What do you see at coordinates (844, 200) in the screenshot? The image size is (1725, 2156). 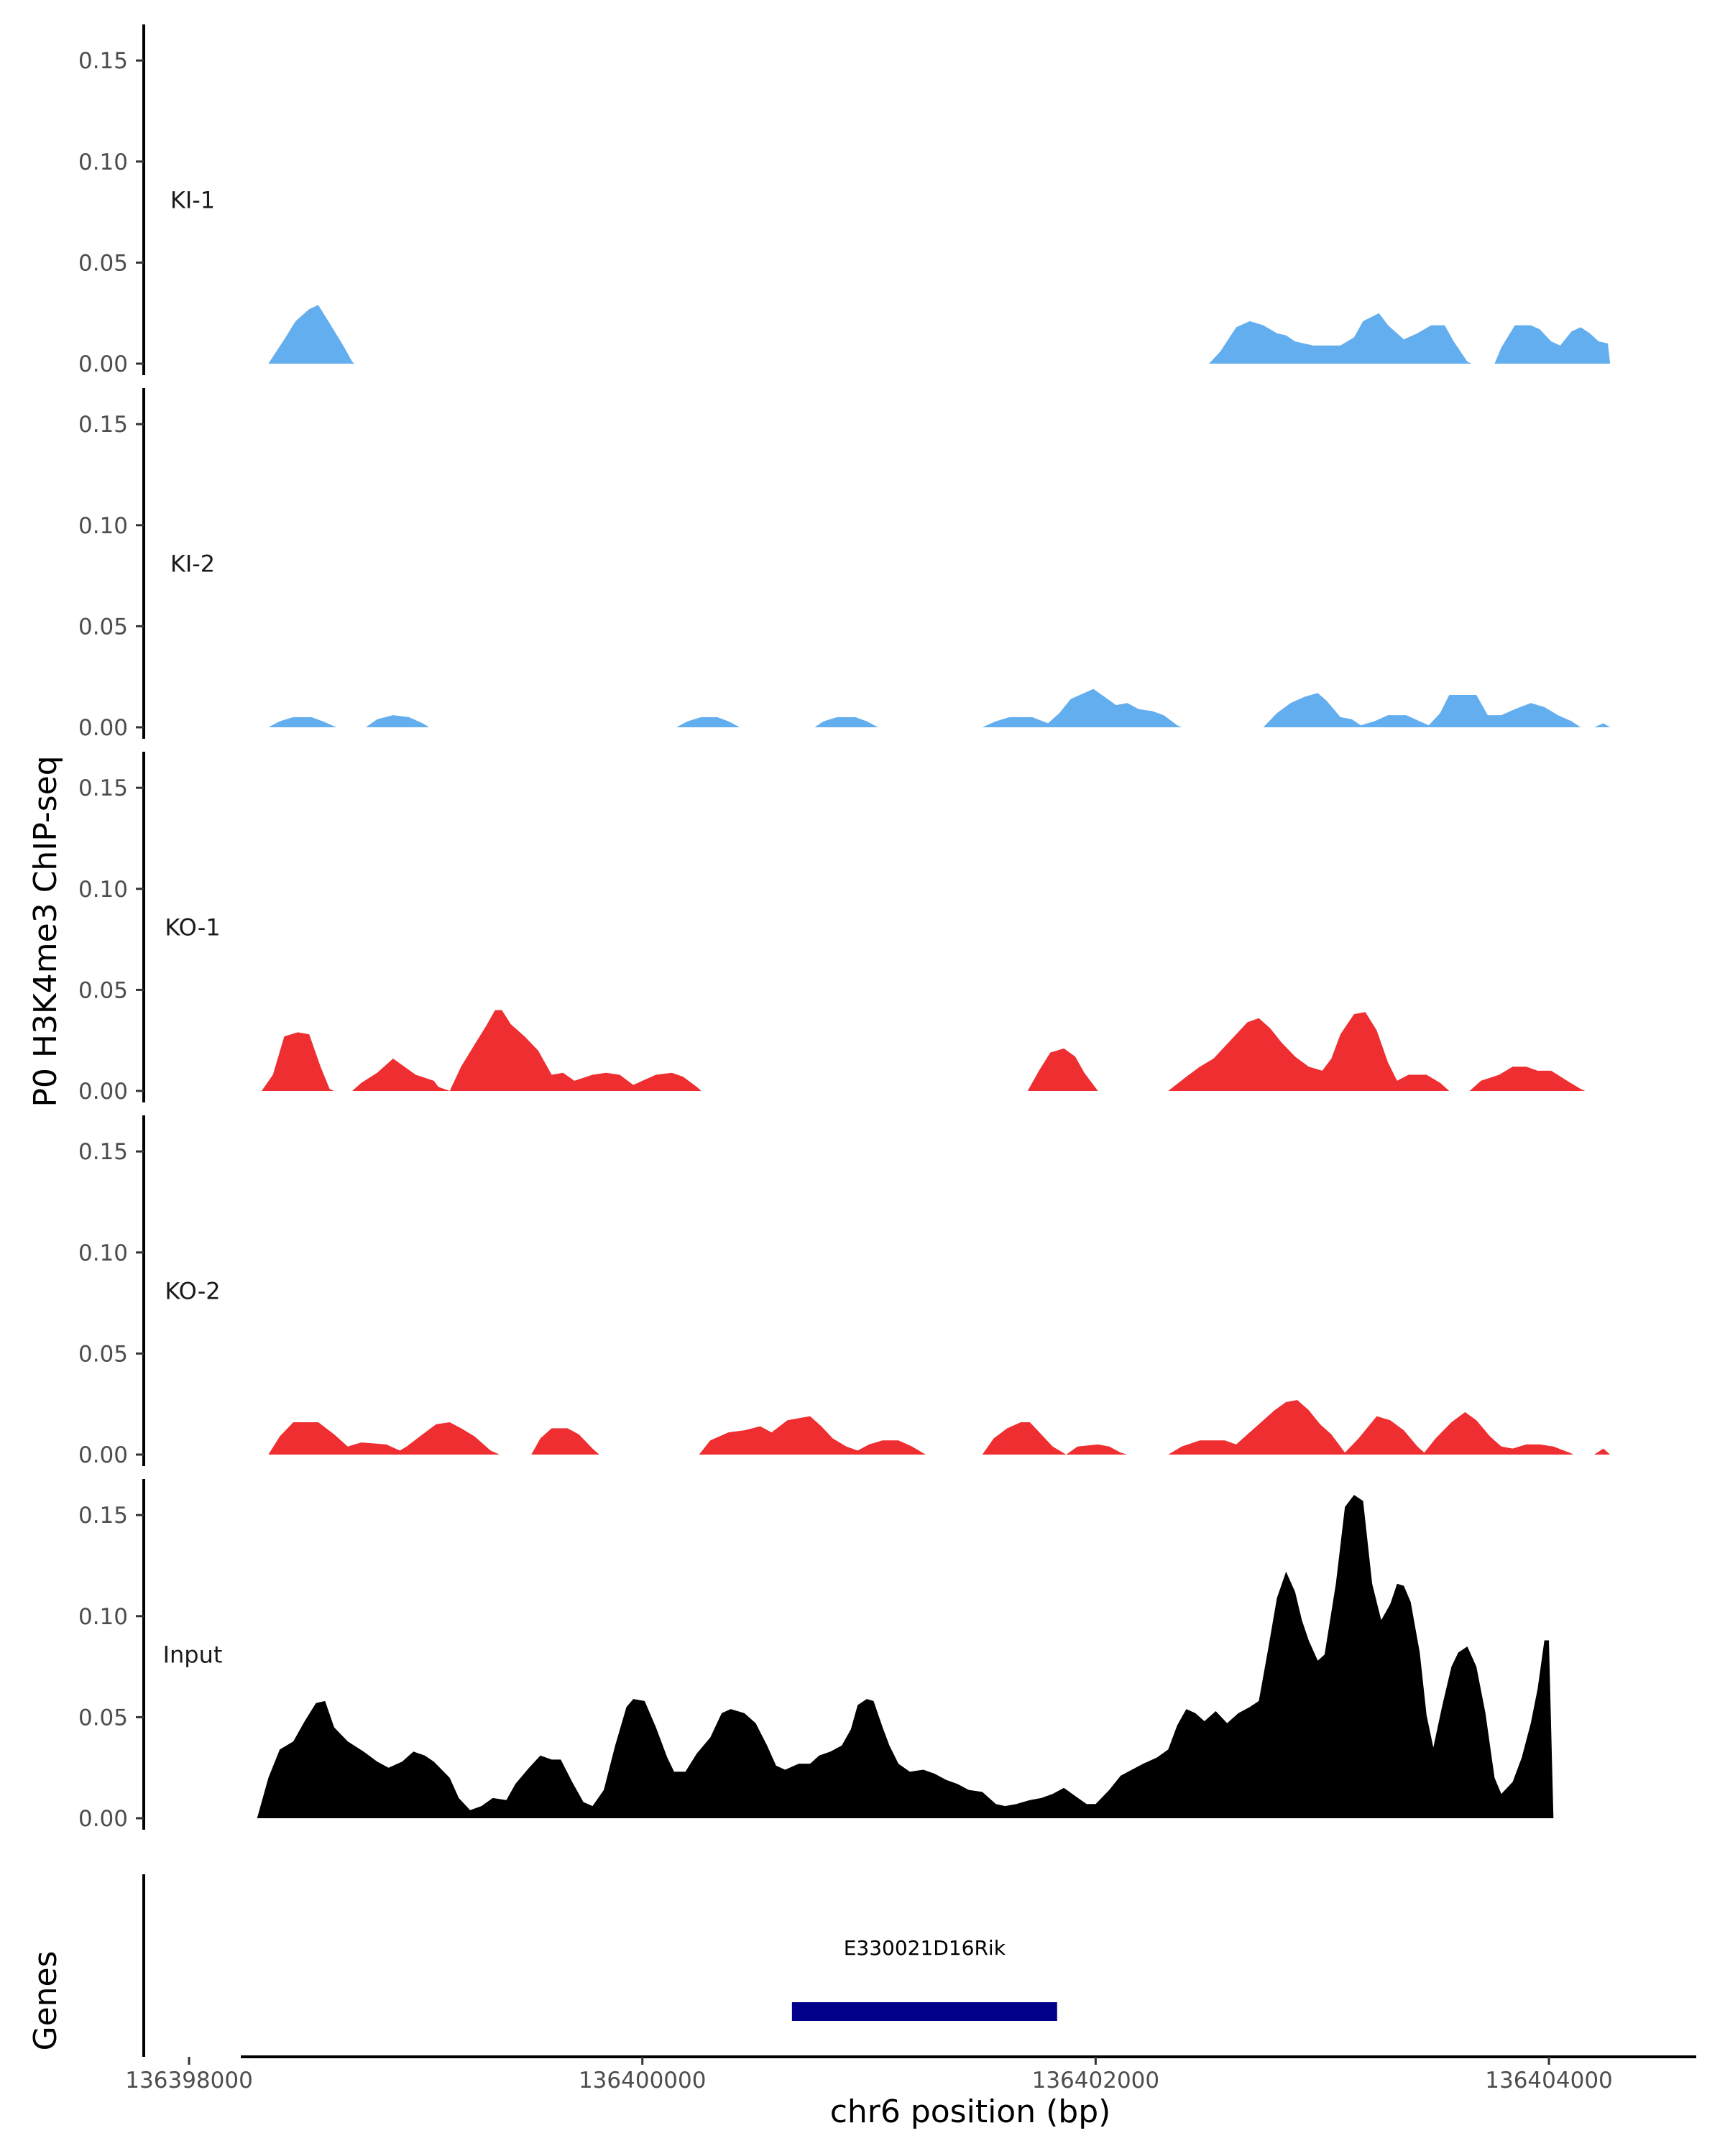 I see `track-panel-ki-1: 0.00 0.05 0.10 0.15 KI-1` at bounding box center [844, 200].